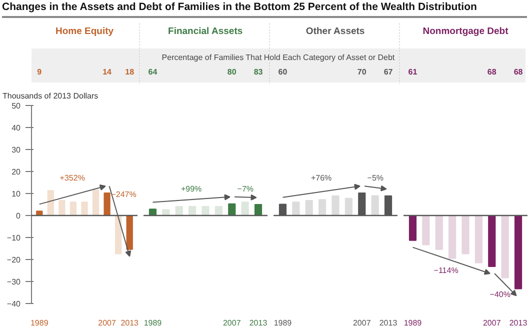 The image size is (529, 334). What do you see at coordinates (245, 189) in the screenshot?
I see `annotation: −7%` at bounding box center [245, 189].